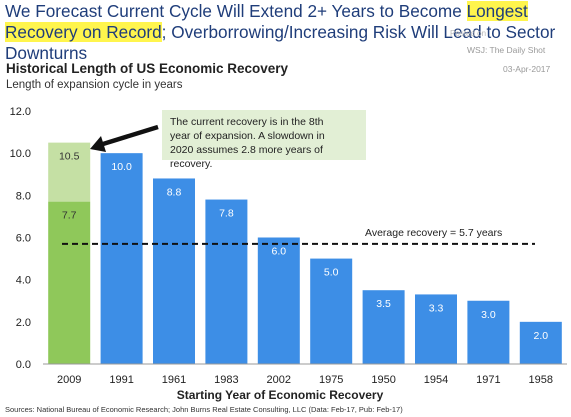  Describe the element at coordinates (23, 323) in the screenshot. I see `y-tick-label: 2.0` at that location.